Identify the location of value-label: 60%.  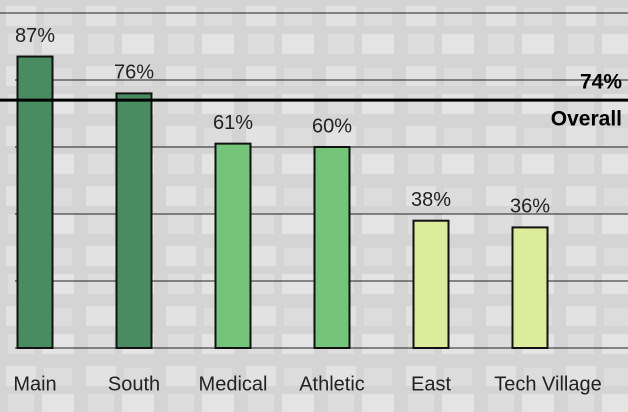
(332, 126).